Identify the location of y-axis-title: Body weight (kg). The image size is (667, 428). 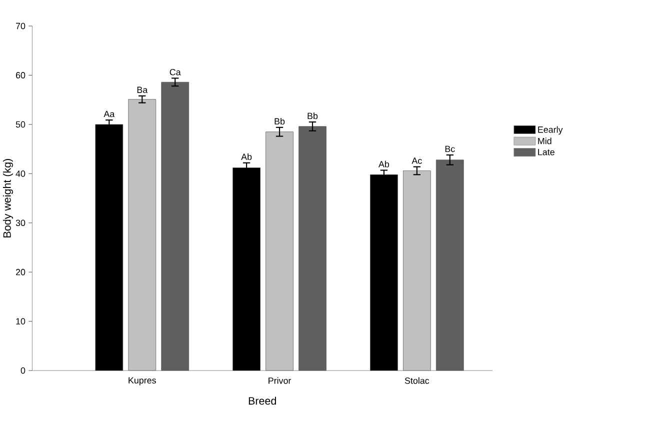
(7, 198).